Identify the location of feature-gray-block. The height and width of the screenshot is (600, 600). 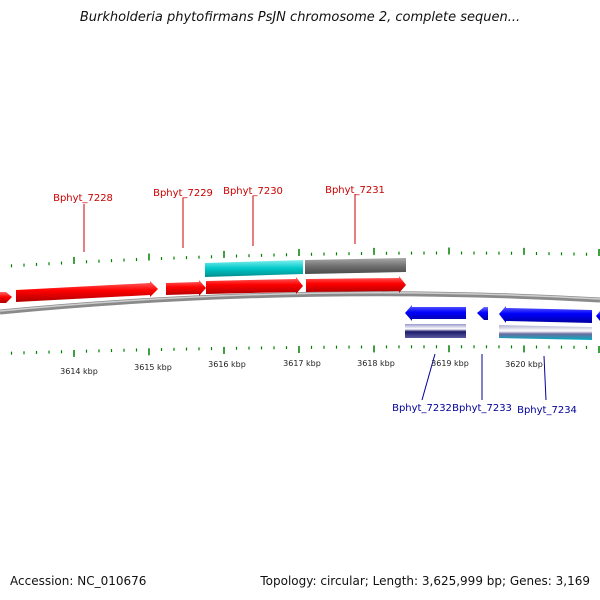
(355, 266).